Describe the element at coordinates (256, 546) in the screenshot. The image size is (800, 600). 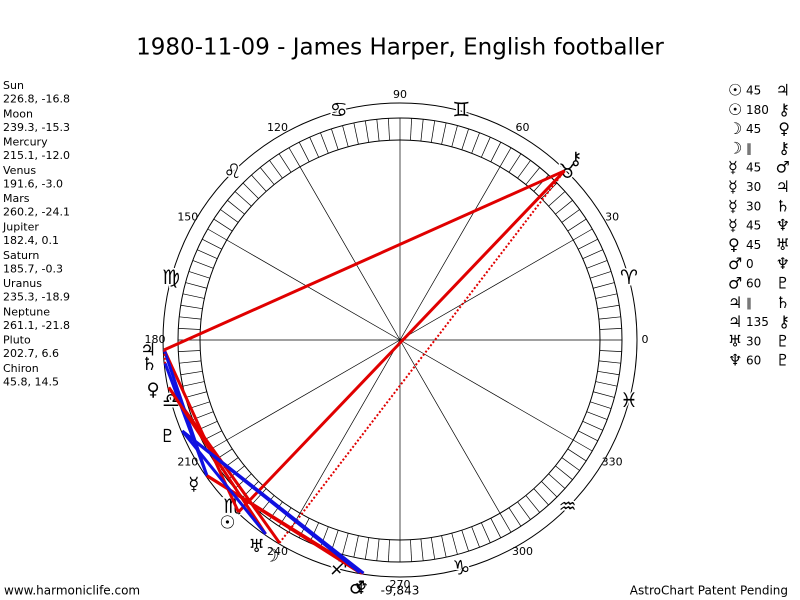
I see `planet-glyph: ♅` at that location.